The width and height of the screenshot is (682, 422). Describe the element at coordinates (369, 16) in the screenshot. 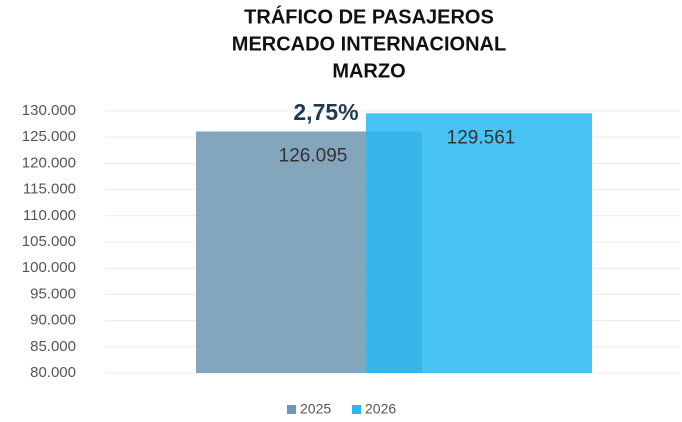

I see `chart-title: TRÁFICO DE PASAJEROS` at that location.